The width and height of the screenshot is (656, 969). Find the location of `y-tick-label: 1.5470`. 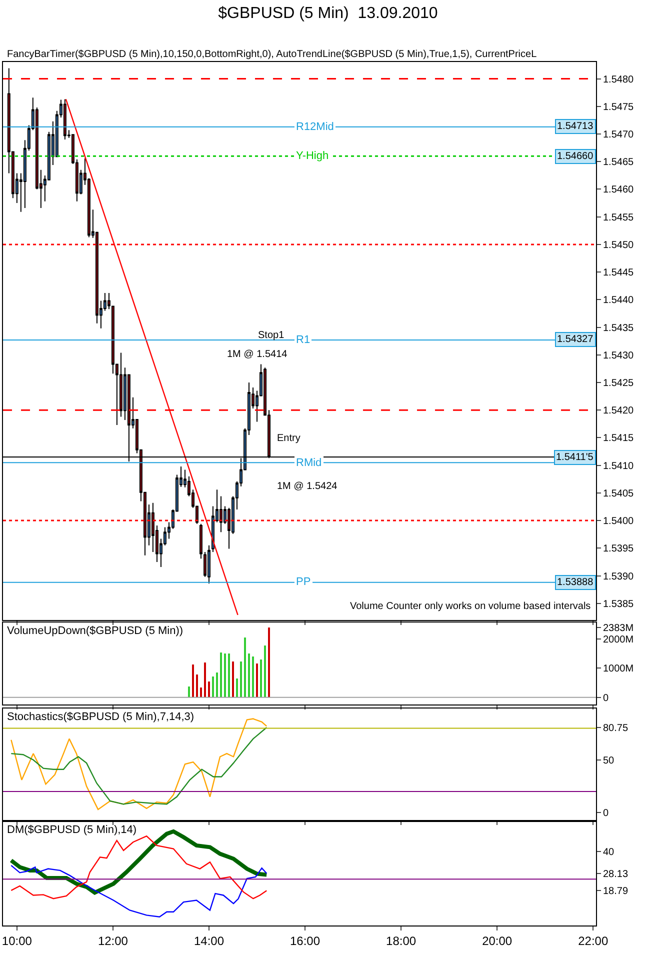

y-tick-label: 1.5470 is located at coordinates (618, 135).